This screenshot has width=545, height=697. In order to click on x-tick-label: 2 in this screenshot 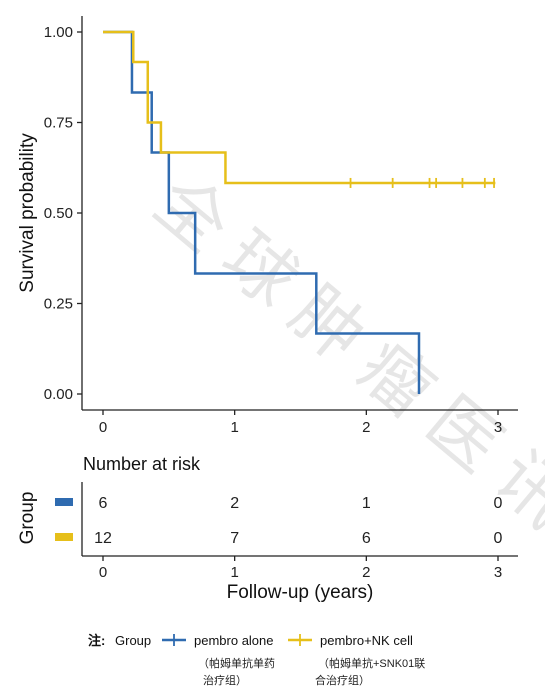, I will do `click(366, 427)`.